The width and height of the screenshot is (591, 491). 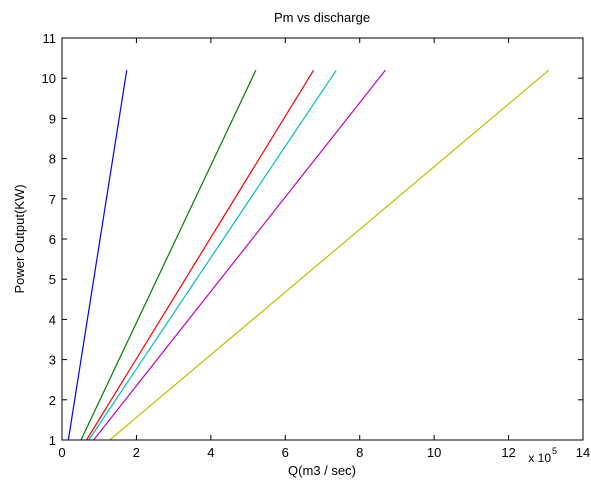 I want to click on y-tick-label: 7, so click(x=52, y=199).